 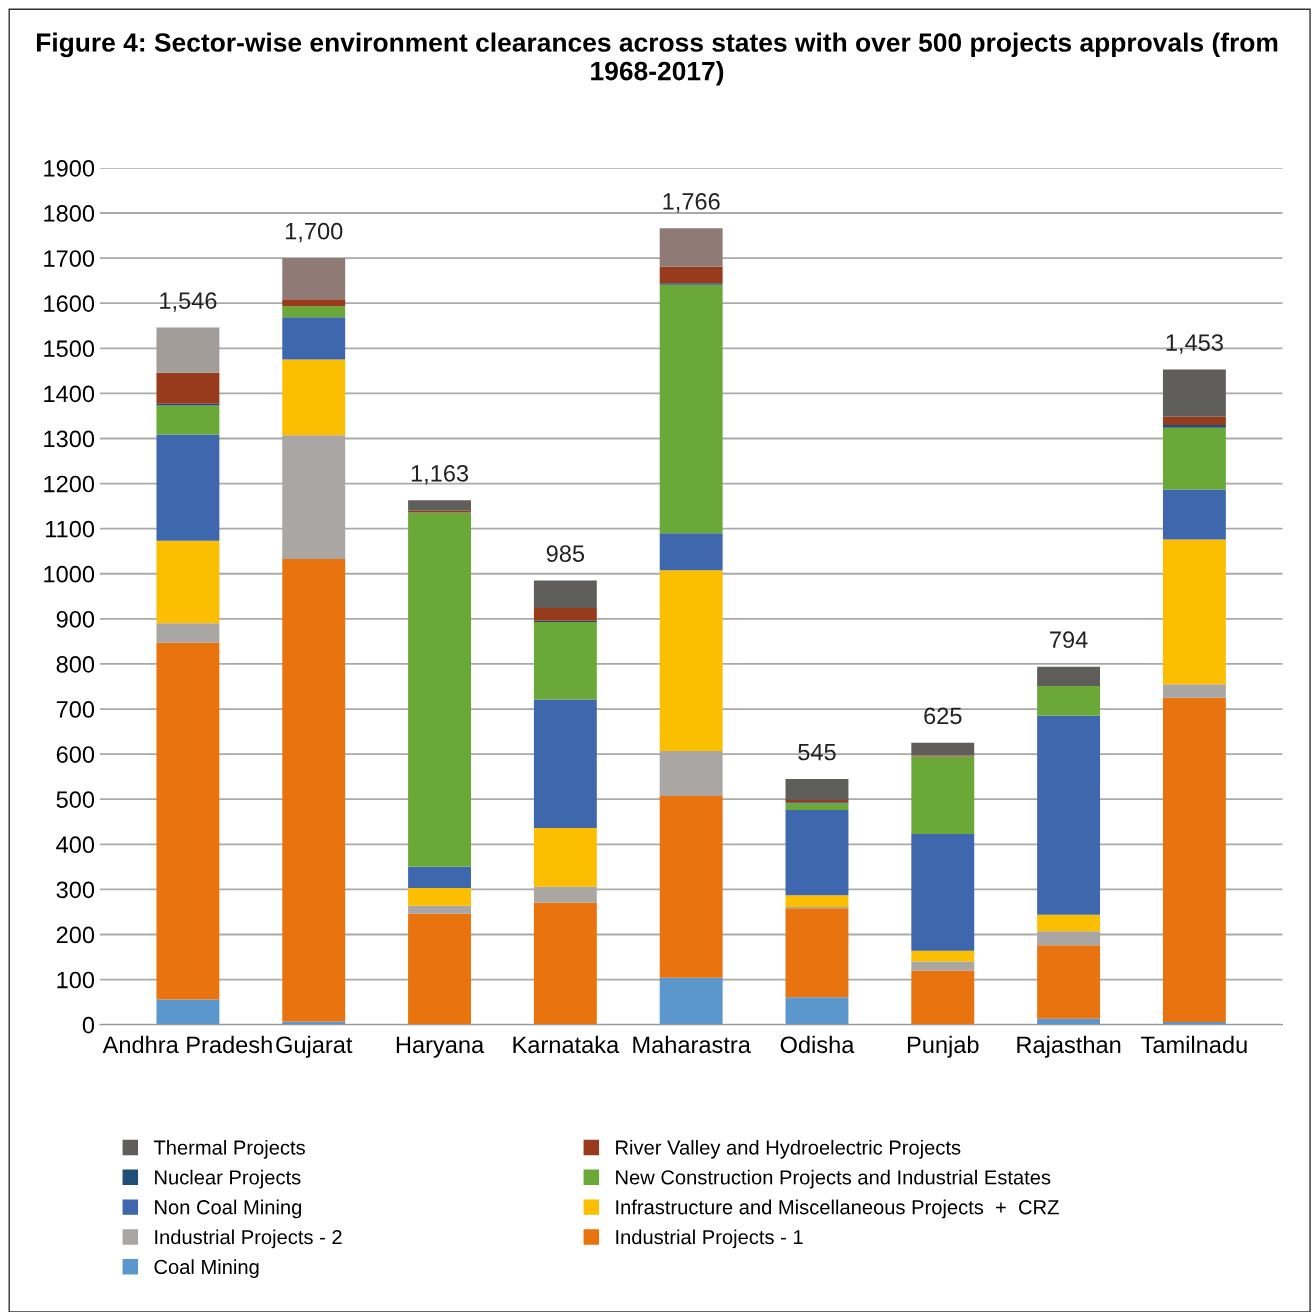 What do you see at coordinates (206, 1269) in the screenshot?
I see `legend-label: Coal Mining` at bounding box center [206, 1269].